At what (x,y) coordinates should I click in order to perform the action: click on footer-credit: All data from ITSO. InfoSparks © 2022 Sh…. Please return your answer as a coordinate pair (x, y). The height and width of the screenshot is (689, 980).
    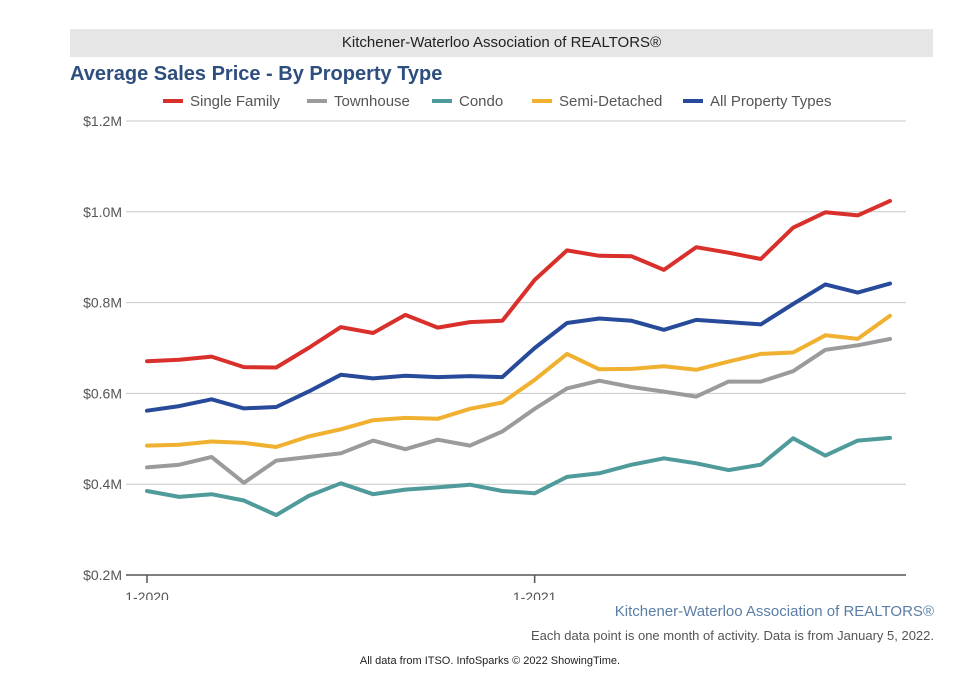
    Looking at the image, I should click on (490, 661).